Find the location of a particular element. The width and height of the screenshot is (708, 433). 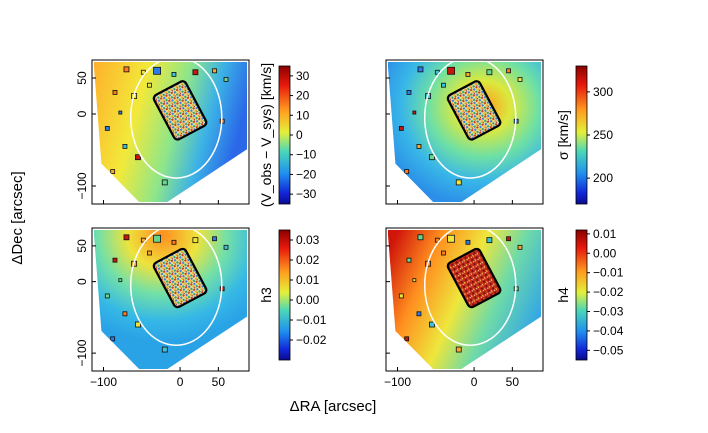

colorbar-tick-label: 0 is located at coordinates (299, 135).